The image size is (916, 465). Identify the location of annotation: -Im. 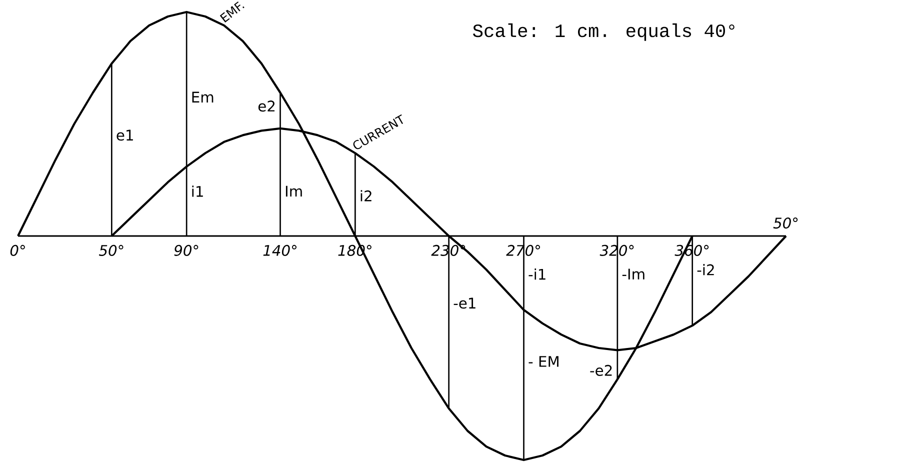
(633, 274).